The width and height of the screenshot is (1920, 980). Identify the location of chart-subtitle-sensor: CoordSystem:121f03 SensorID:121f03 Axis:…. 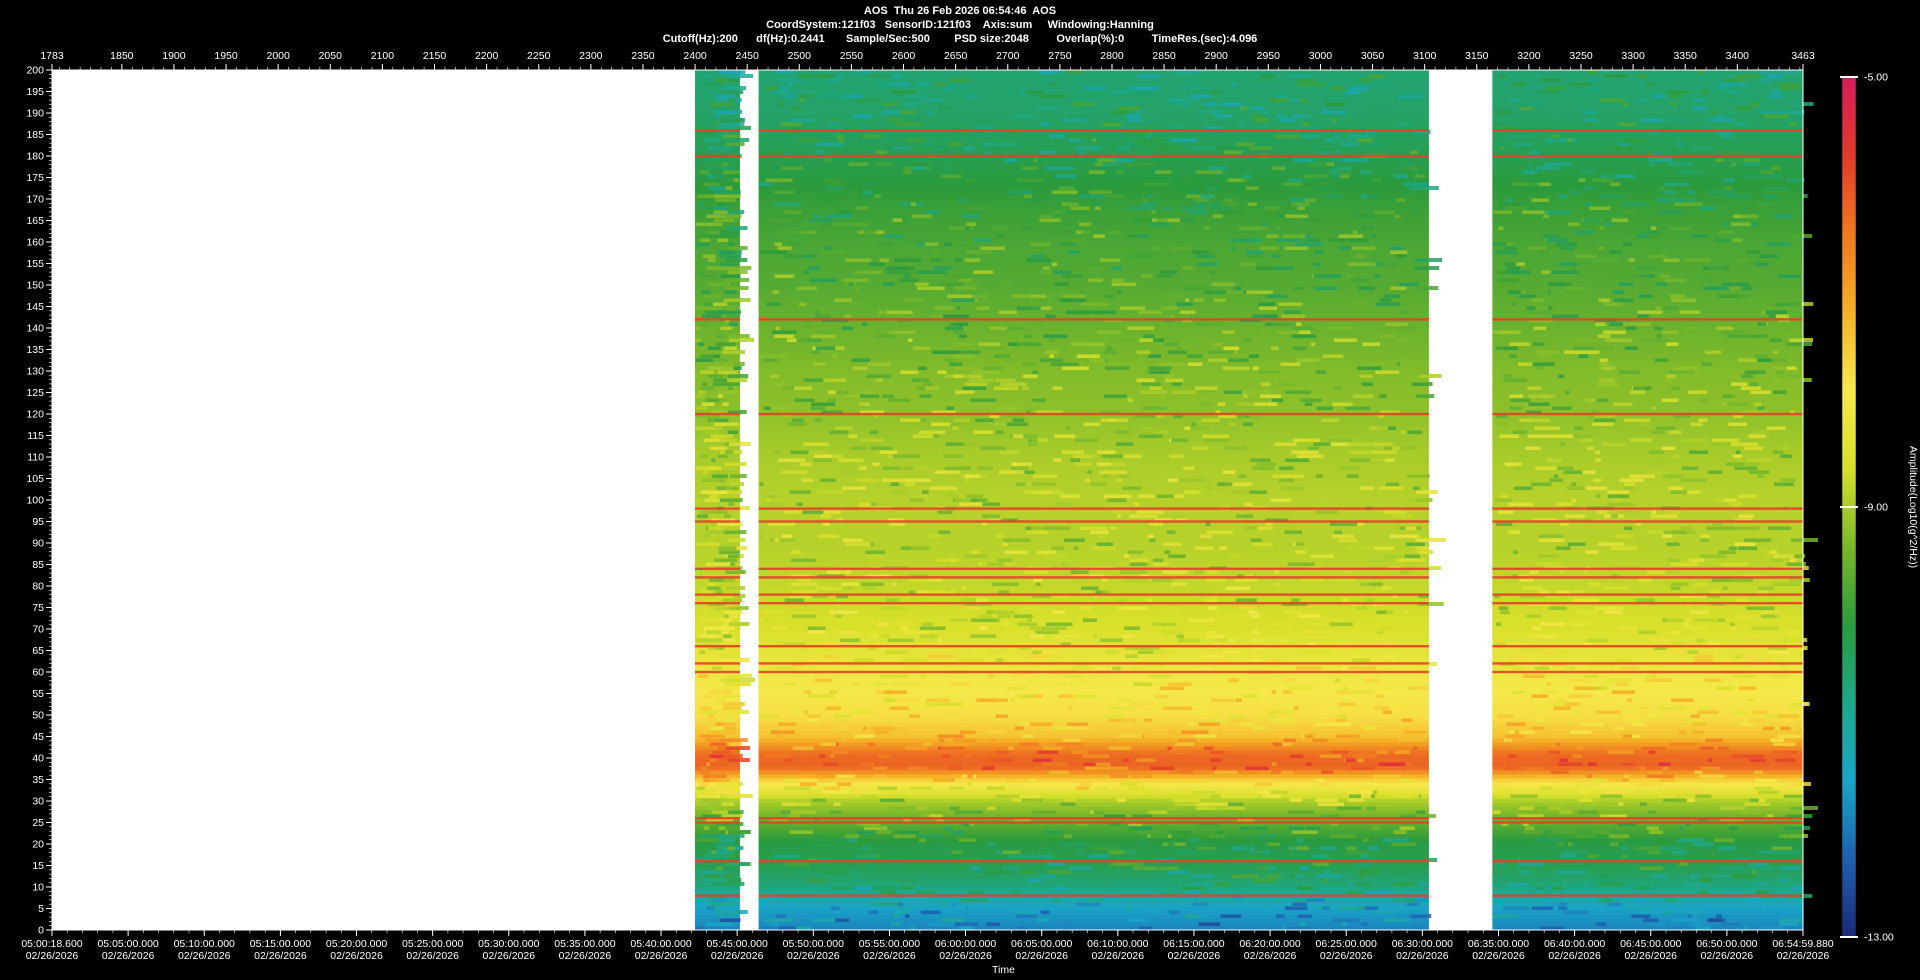
(960, 25).